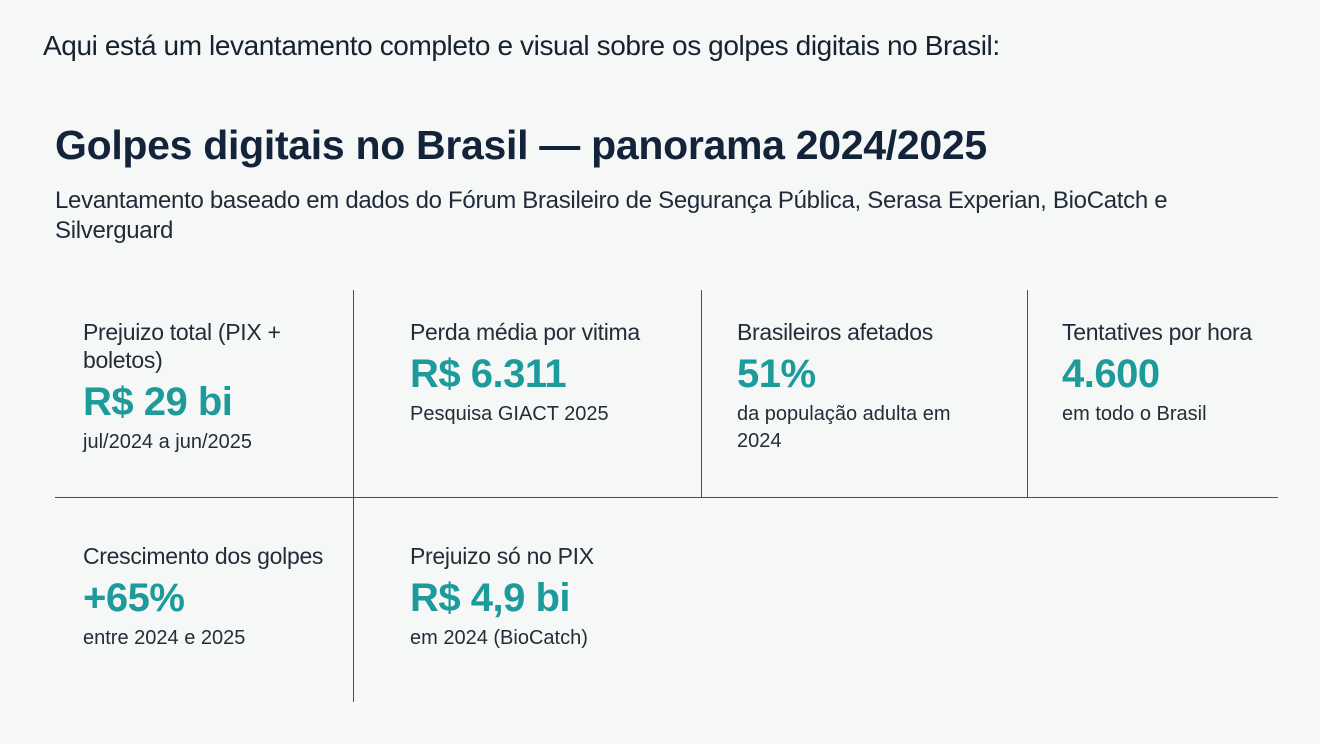 Image resolution: width=1320 pixels, height=744 pixels. What do you see at coordinates (509, 414) in the screenshot?
I see `card-note: Pesquisa GIACT 2025` at bounding box center [509, 414].